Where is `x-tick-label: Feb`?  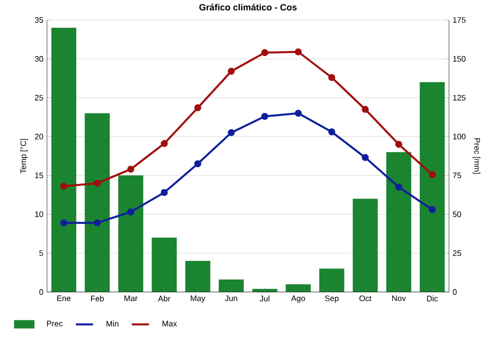 x-tick-label: Feb is located at coordinates (97, 299).